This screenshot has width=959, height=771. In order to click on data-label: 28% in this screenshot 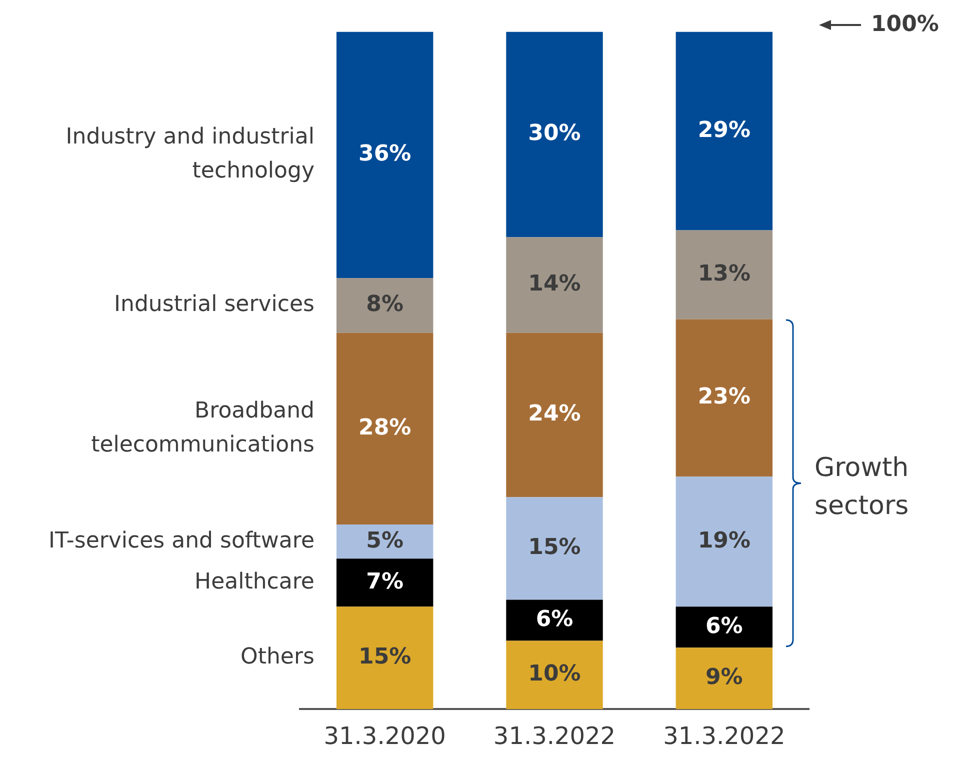, I will do `click(385, 427)`.